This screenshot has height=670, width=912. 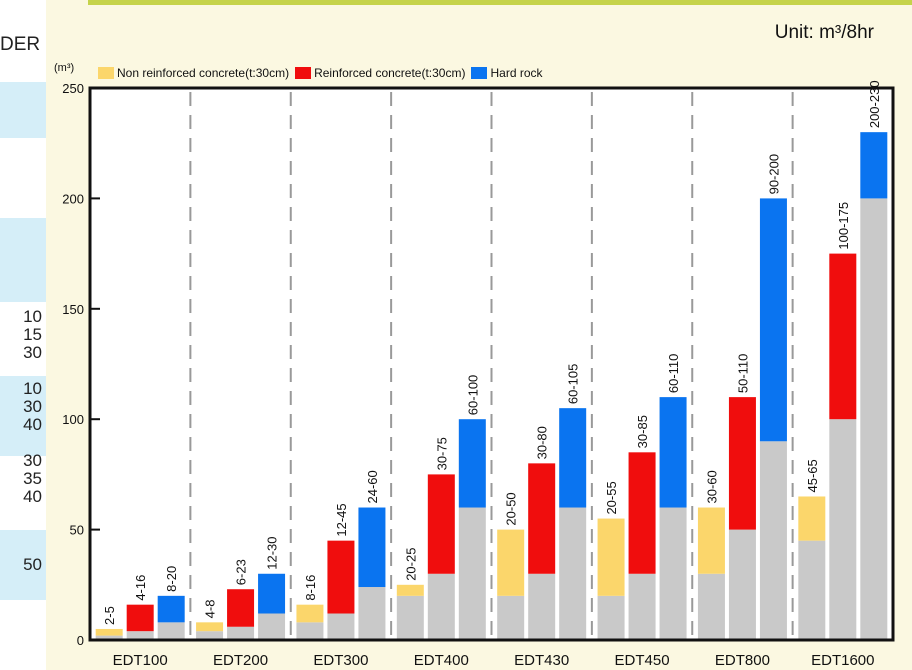 What do you see at coordinates (472, 395) in the screenshot?
I see `data-label: 60-100` at bounding box center [472, 395].